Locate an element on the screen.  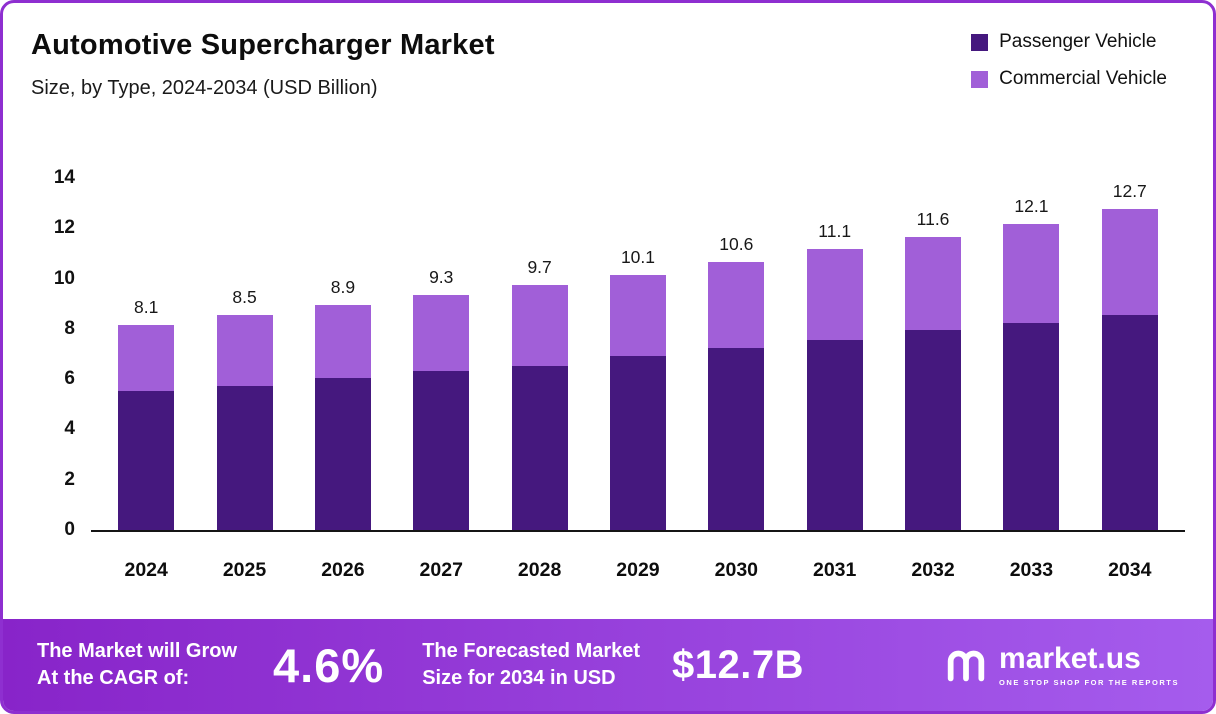
page-title: Automotive Supercharger Market is located at coordinates (263, 45).